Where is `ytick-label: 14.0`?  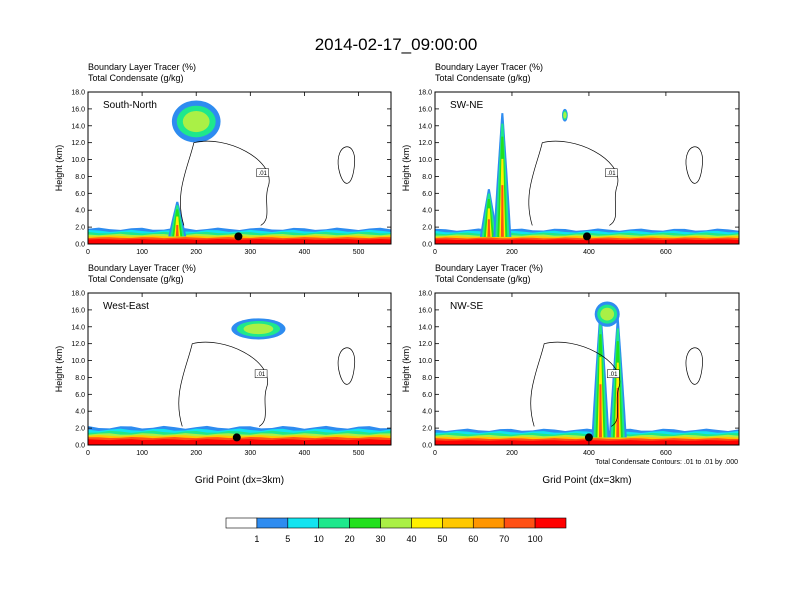 ytick-label: 14.0 is located at coordinates (78, 126).